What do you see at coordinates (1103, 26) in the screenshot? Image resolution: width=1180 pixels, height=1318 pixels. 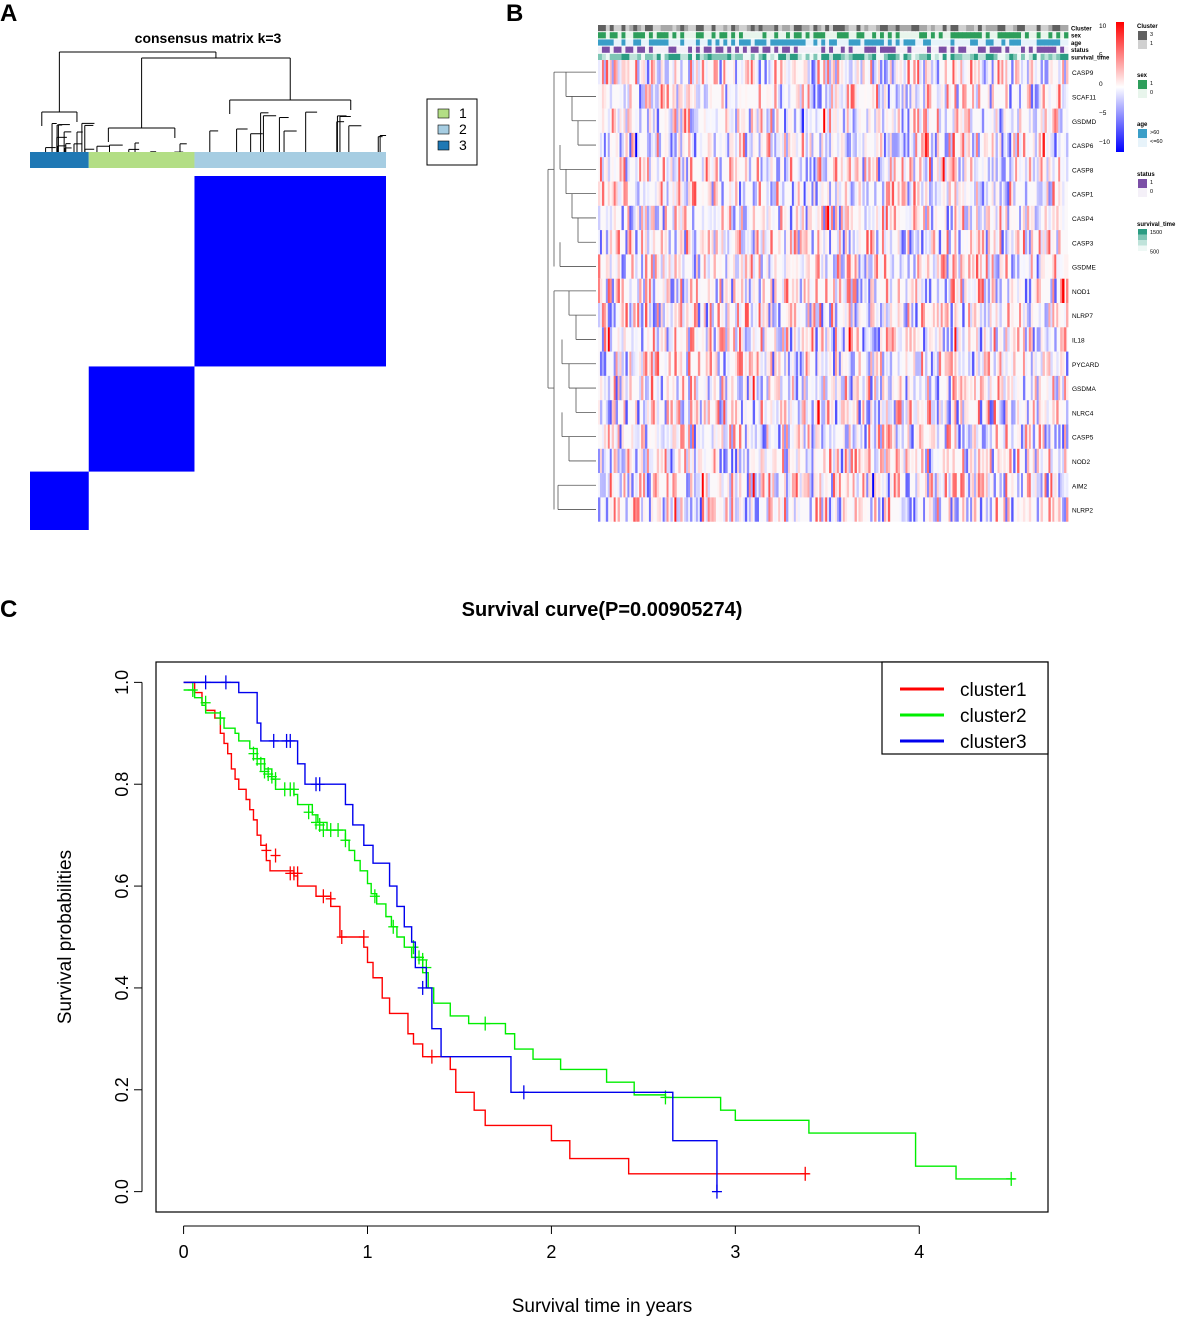 I see `color-scale-tick: 10` at bounding box center [1103, 26].